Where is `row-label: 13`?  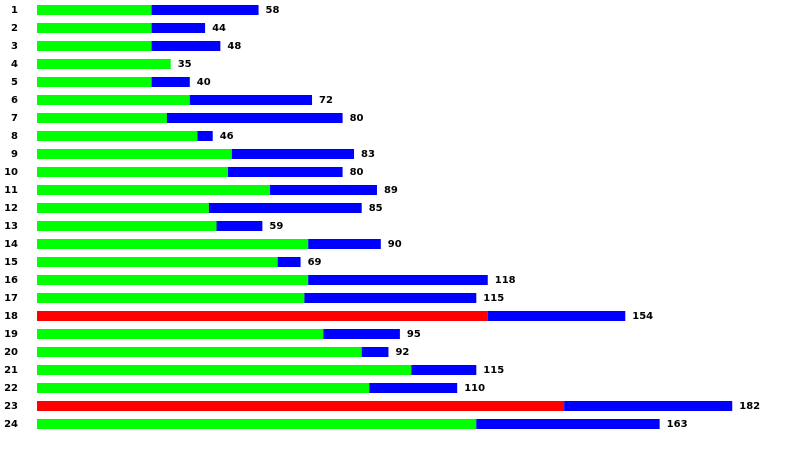
row-label: 13 is located at coordinates (11, 226).